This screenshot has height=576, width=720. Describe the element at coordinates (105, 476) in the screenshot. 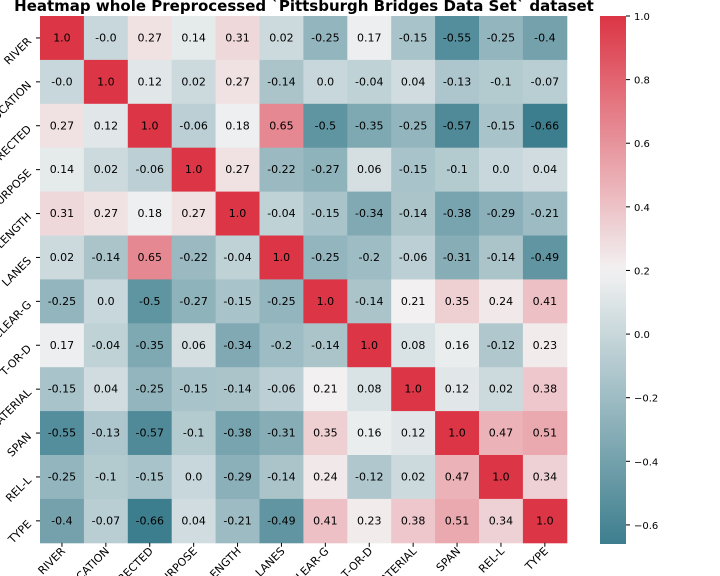

I see `cell-value-label: -0.1` at that location.